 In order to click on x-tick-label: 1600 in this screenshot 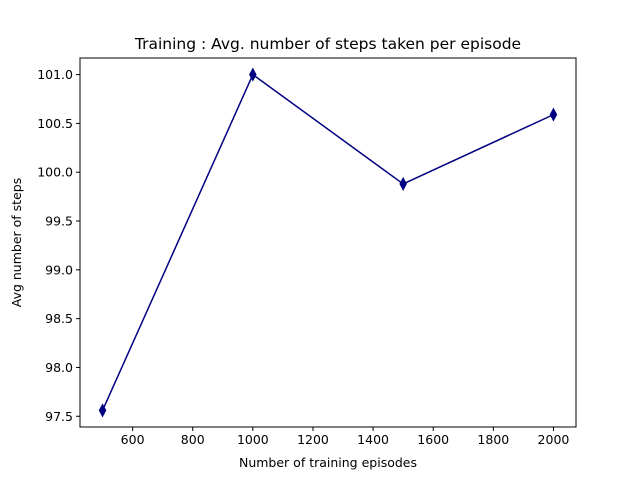, I will do `click(433, 439)`.